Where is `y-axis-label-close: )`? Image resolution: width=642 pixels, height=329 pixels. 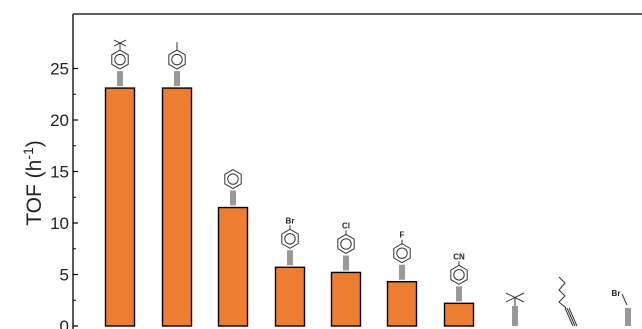
y-axis-label-close: ) is located at coordinates (34, 143).